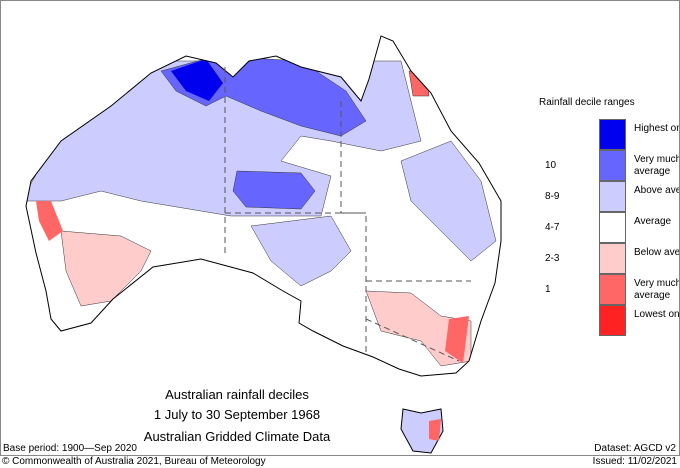  What do you see at coordinates (301, 251) in the screenshot?
I see `region-above-average-sa` at bounding box center [301, 251].